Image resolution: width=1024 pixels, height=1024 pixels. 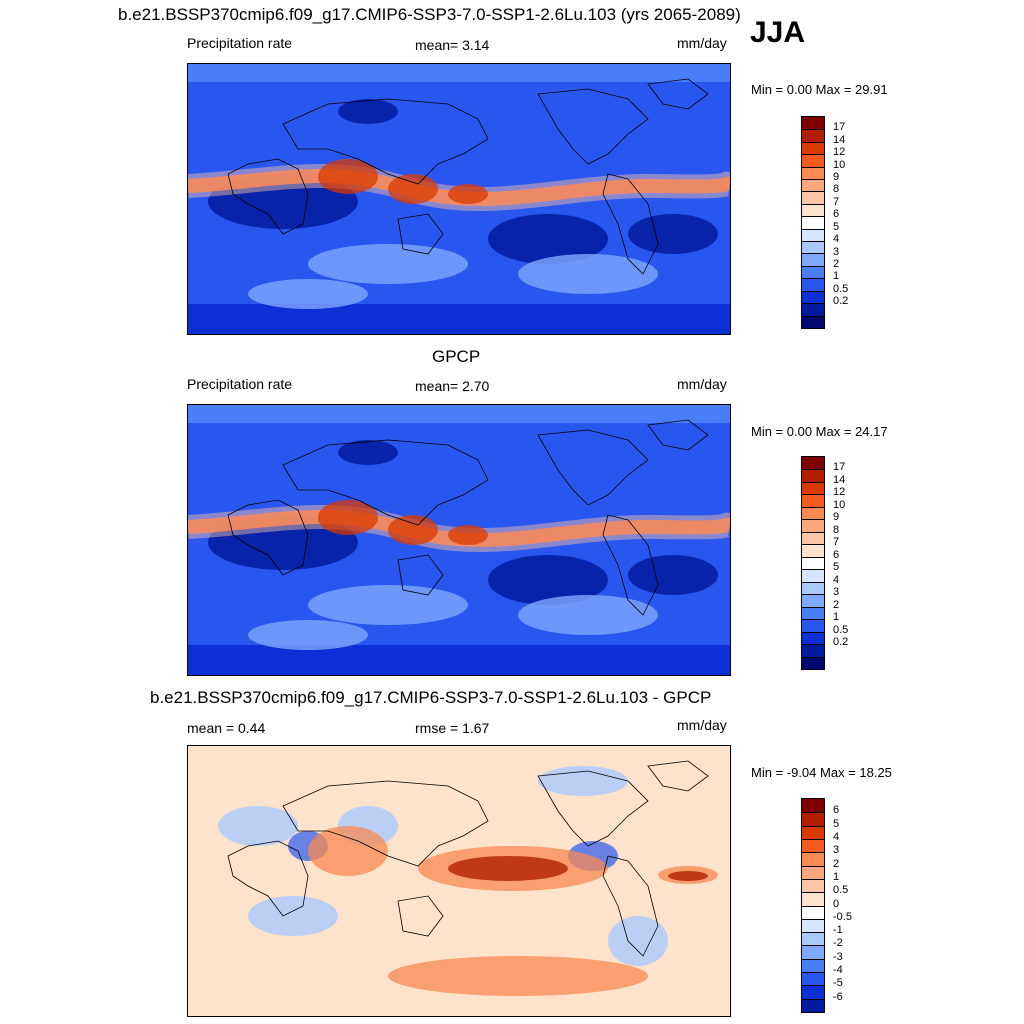 I want to click on panel-2-colorbar, so click(x=813, y=563).